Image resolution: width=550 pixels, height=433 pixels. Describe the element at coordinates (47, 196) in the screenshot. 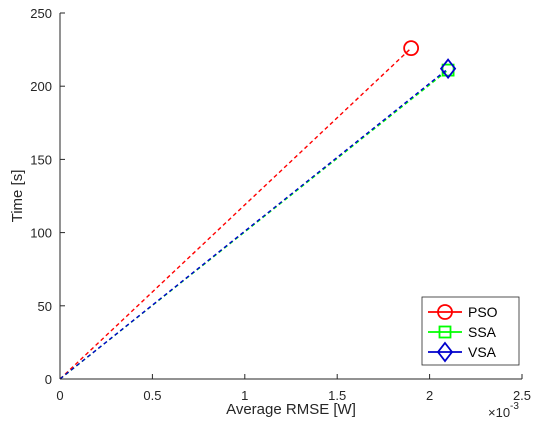

I see `y-ticks: 0 50 100 150 200 250` at that location.